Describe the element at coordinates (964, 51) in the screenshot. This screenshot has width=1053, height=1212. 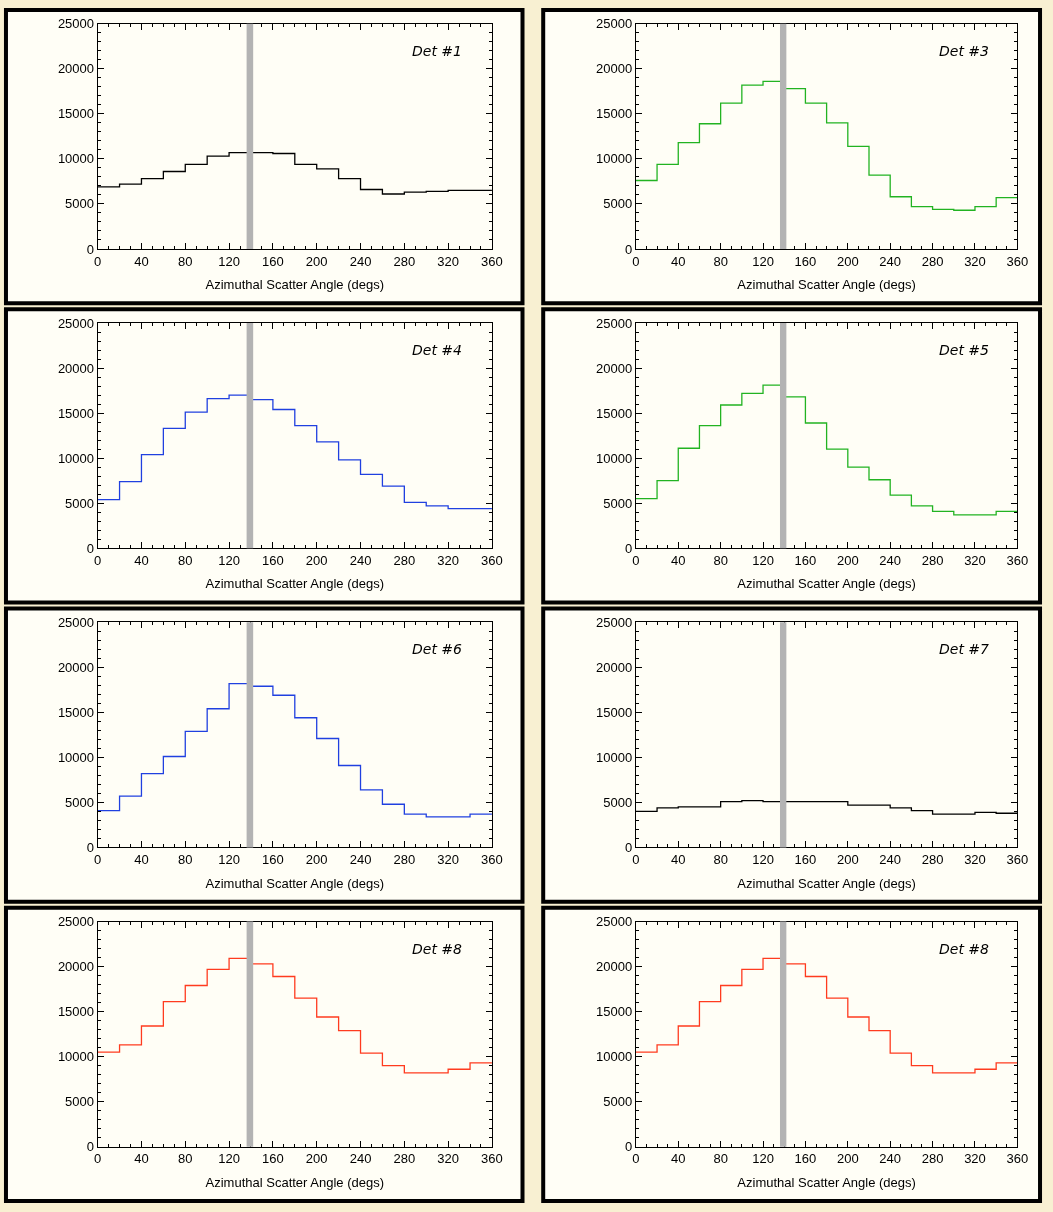
I see `annotation: Det #3` at that location.